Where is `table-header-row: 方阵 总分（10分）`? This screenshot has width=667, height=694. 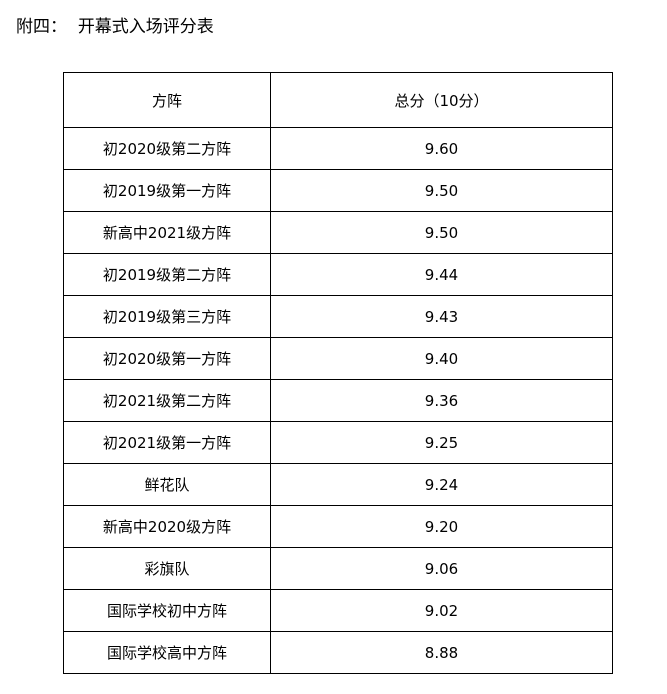
table-header-row: 方阵 总分（10分） is located at coordinates (338, 100).